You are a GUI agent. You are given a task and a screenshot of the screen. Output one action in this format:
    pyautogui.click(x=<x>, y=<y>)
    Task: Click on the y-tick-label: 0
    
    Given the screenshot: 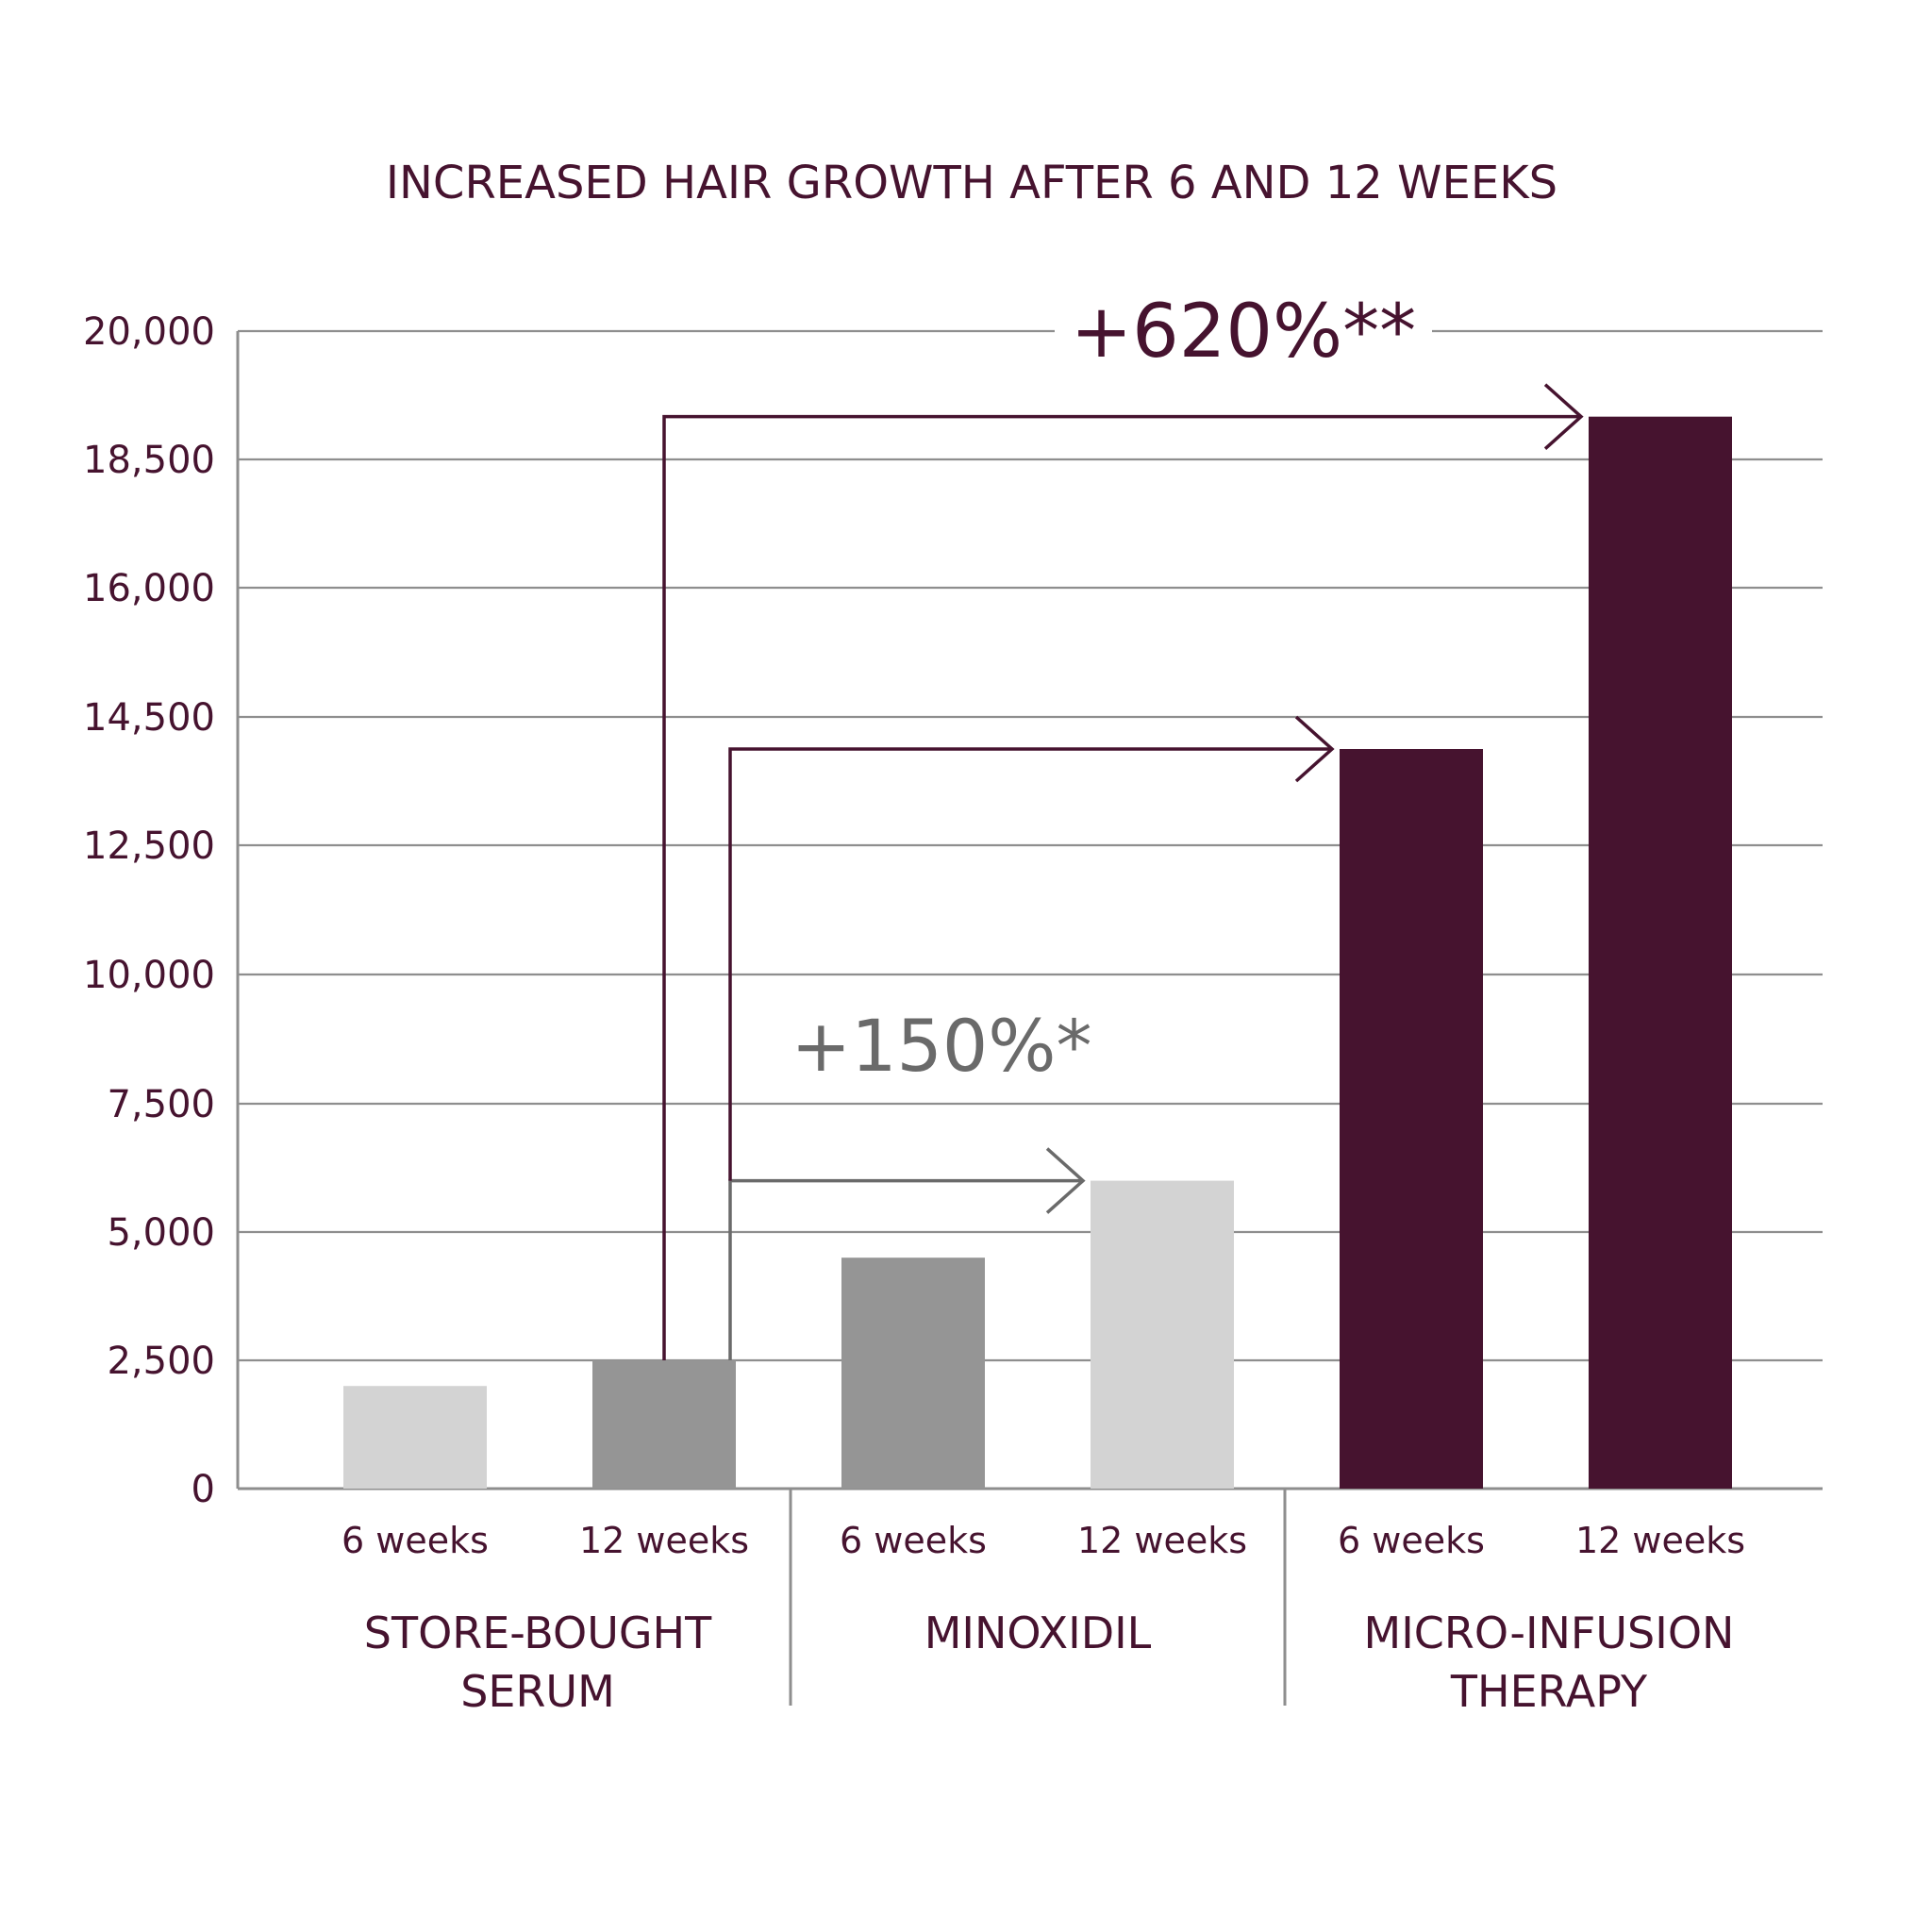 What is the action you would take?
    pyautogui.click(x=204, y=1490)
    